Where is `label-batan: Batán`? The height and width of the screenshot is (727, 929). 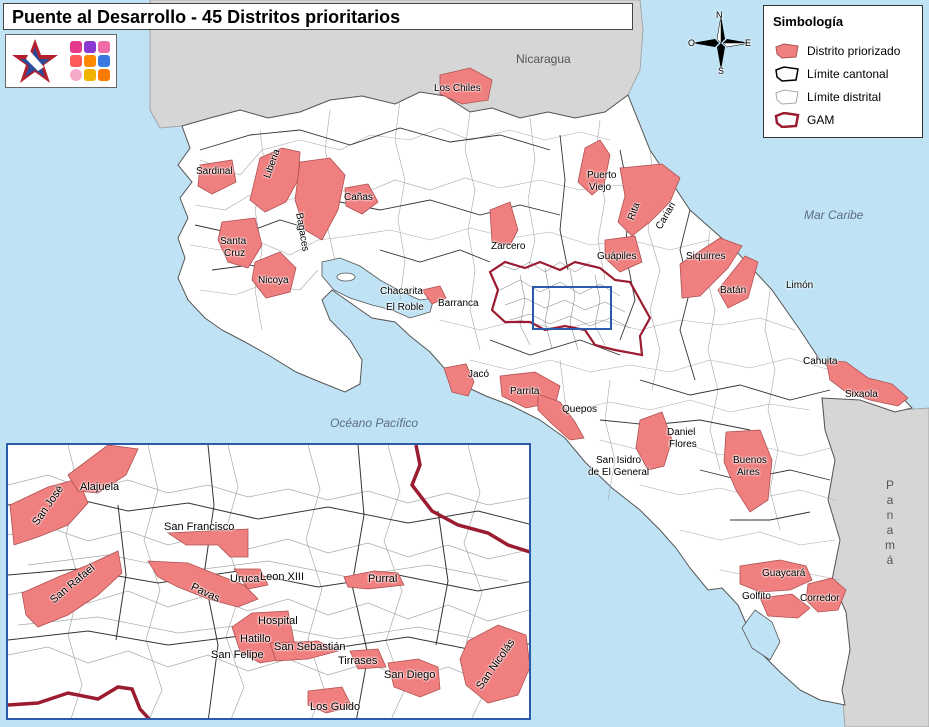
label-batan: Batán is located at coordinates (733, 290).